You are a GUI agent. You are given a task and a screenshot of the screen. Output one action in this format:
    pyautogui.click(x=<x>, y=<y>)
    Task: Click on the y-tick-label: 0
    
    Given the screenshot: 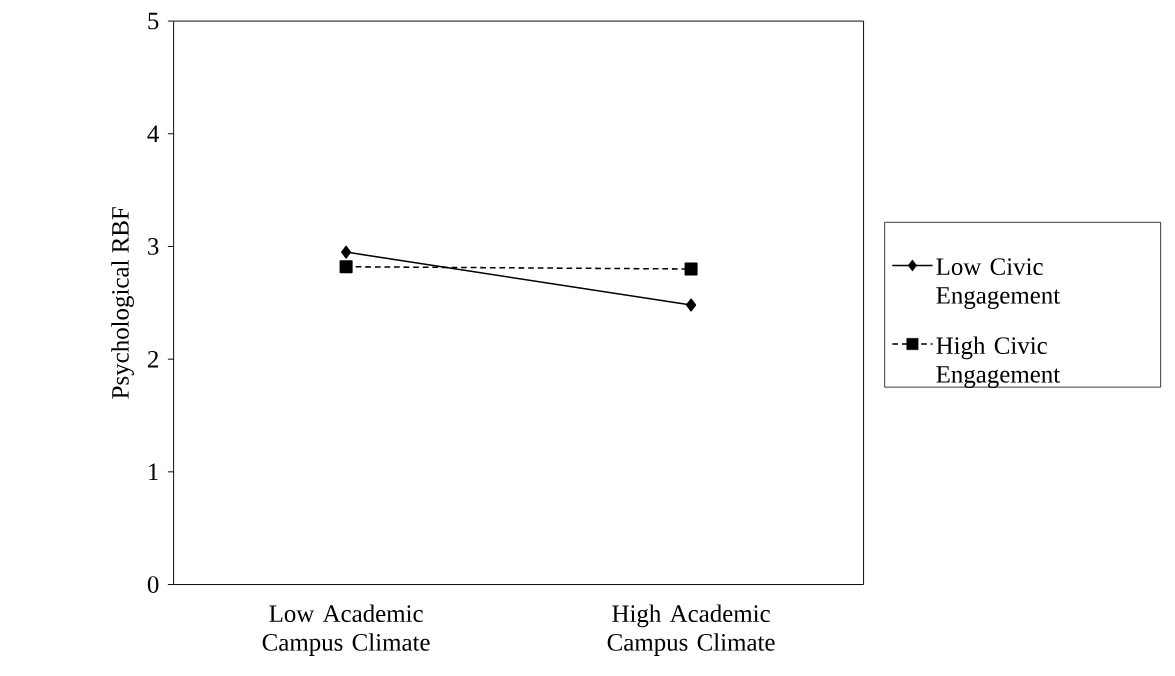 What is the action you would take?
    pyautogui.click(x=153, y=585)
    